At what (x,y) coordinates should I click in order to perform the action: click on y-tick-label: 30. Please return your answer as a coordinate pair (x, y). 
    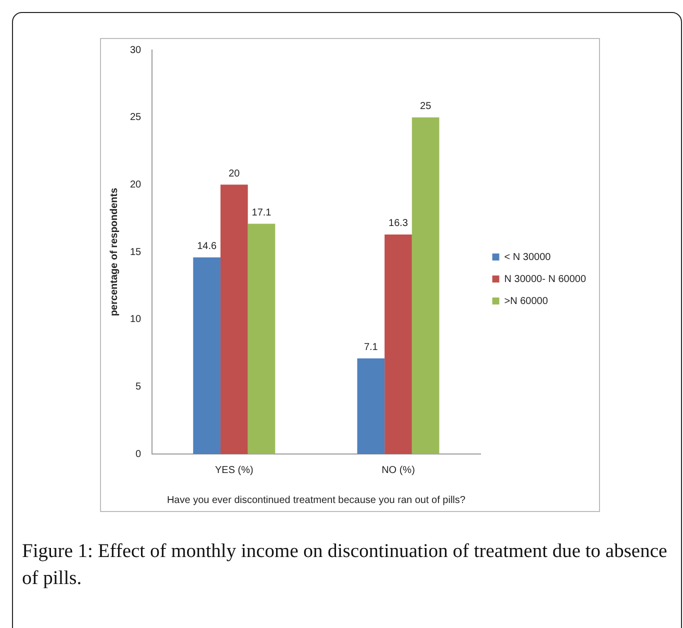
    Looking at the image, I should click on (136, 50).